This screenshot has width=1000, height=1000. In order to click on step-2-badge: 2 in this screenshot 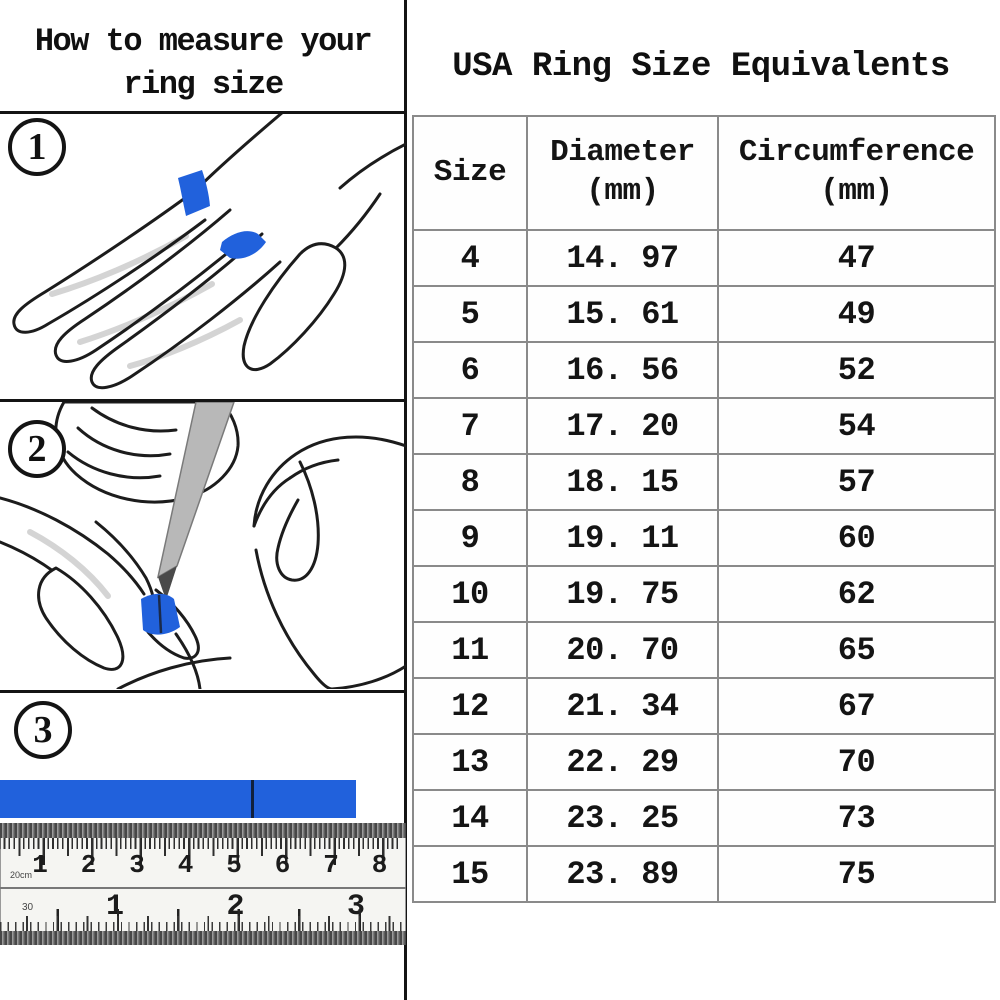, I will do `click(37, 449)`.